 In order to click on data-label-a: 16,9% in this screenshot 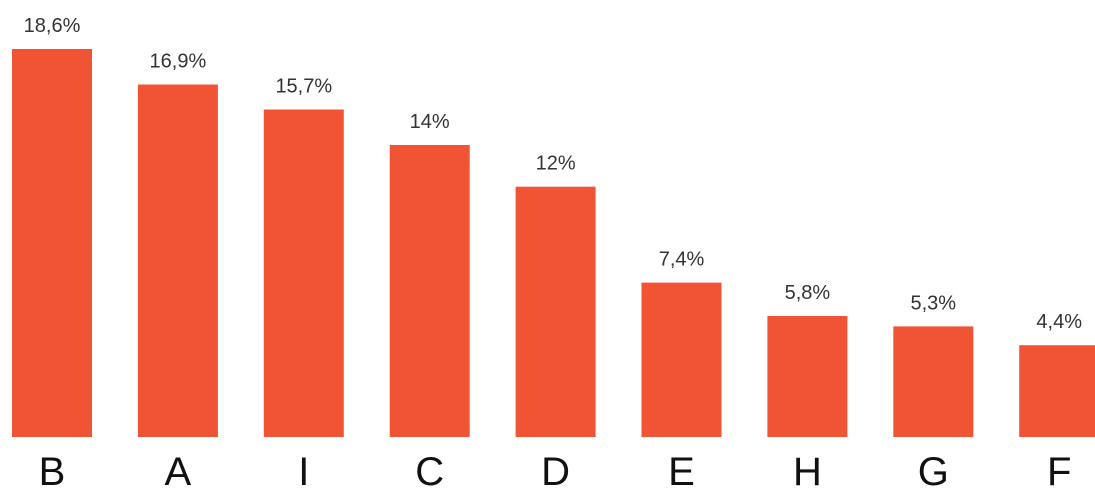, I will do `click(178, 62)`.